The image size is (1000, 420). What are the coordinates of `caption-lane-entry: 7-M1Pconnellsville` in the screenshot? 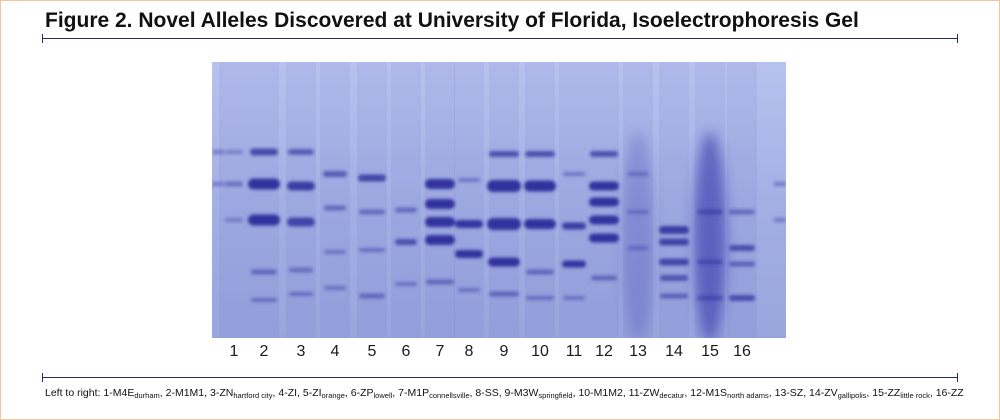 It's located at (434, 393).